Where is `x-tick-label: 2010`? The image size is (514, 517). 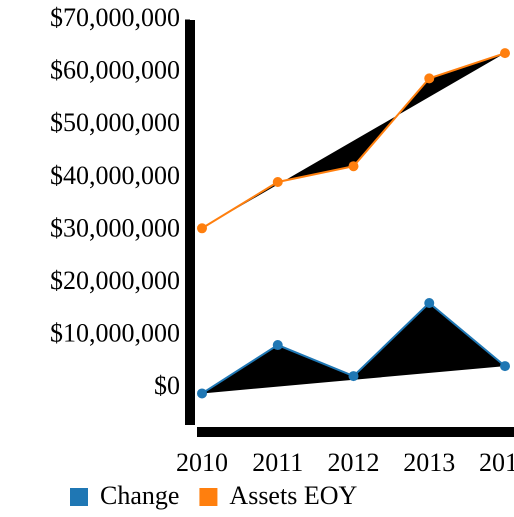 x-tick-label: 2010 is located at coordinates (202, 462).